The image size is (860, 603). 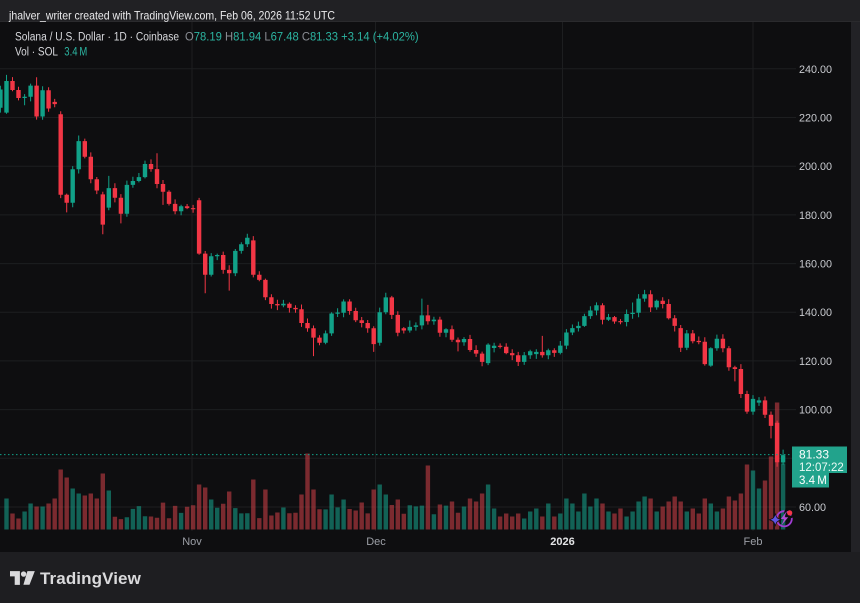 I want to click on svg-text: 180.00, so click(x=815, y=216).